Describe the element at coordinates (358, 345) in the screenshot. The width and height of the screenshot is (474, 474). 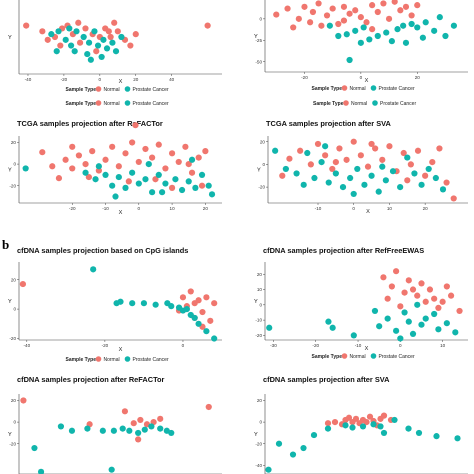
I see `x-tick-label: -10` at that location.